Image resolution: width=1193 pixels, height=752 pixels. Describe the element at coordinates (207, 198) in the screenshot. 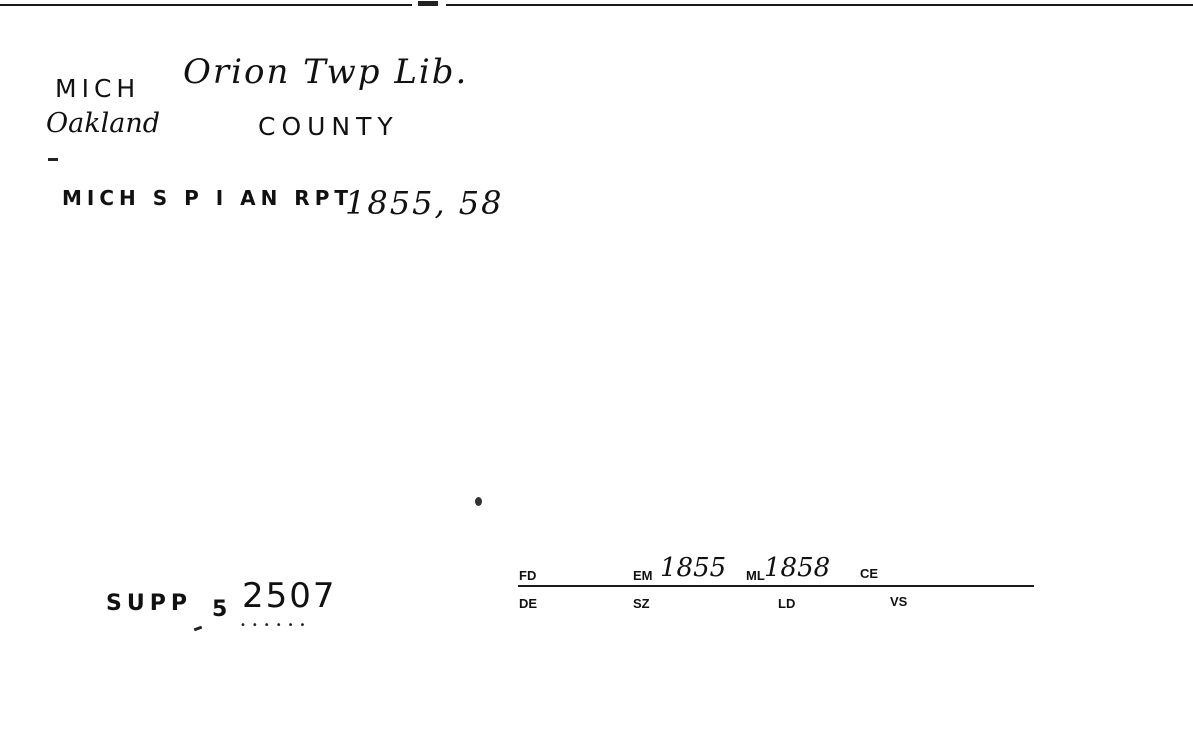

I see `source-citation: MICH S P I AN RPT` at that location.